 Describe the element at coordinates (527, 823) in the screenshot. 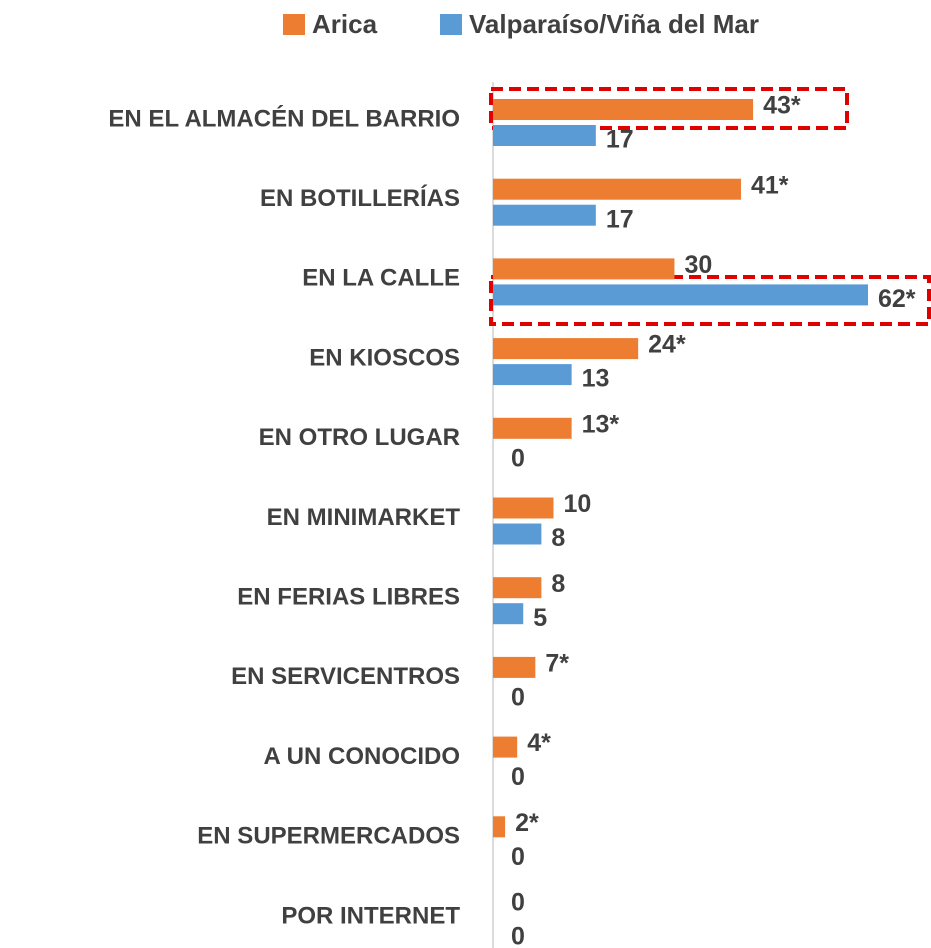

I see `data-label: 2*` at that location.